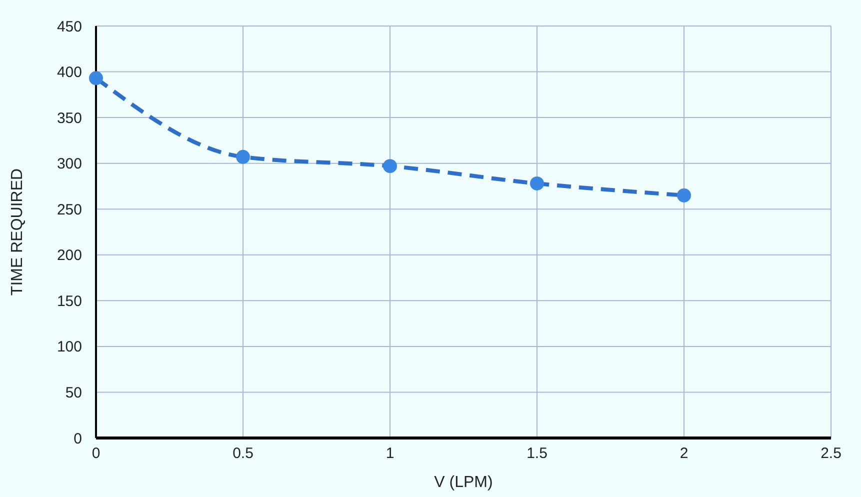 This screenshot has width=861, height=497. I want to click on y-tick-label: 400, so click(69, 73).